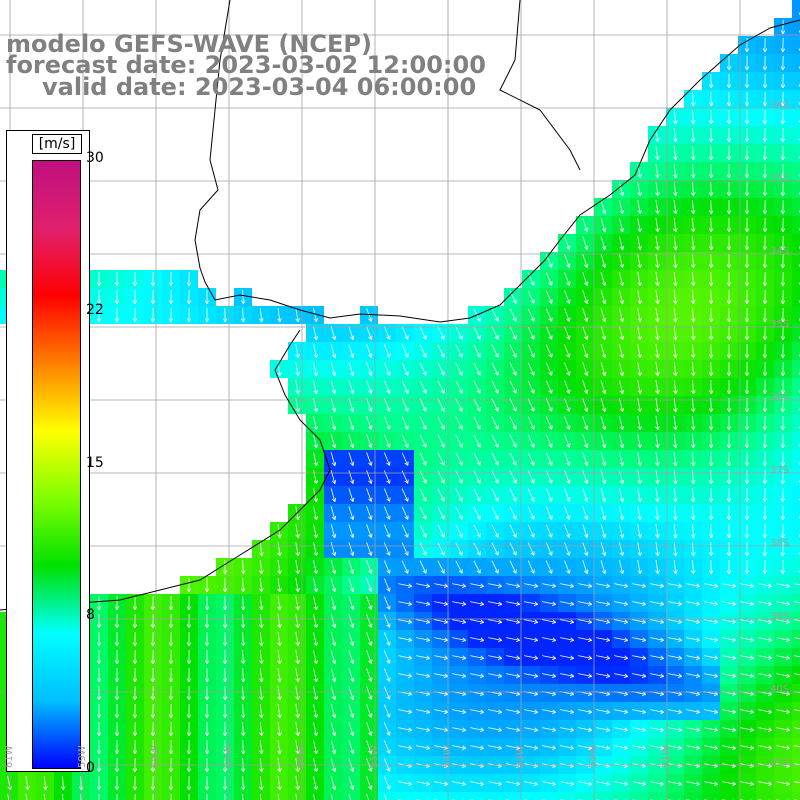 The height and width of the screenshot is (800, 800). What do you see at coordinates (9, 756) in the screenshot?
I see `lon-label: 61W` at bounding box center [9, 756].